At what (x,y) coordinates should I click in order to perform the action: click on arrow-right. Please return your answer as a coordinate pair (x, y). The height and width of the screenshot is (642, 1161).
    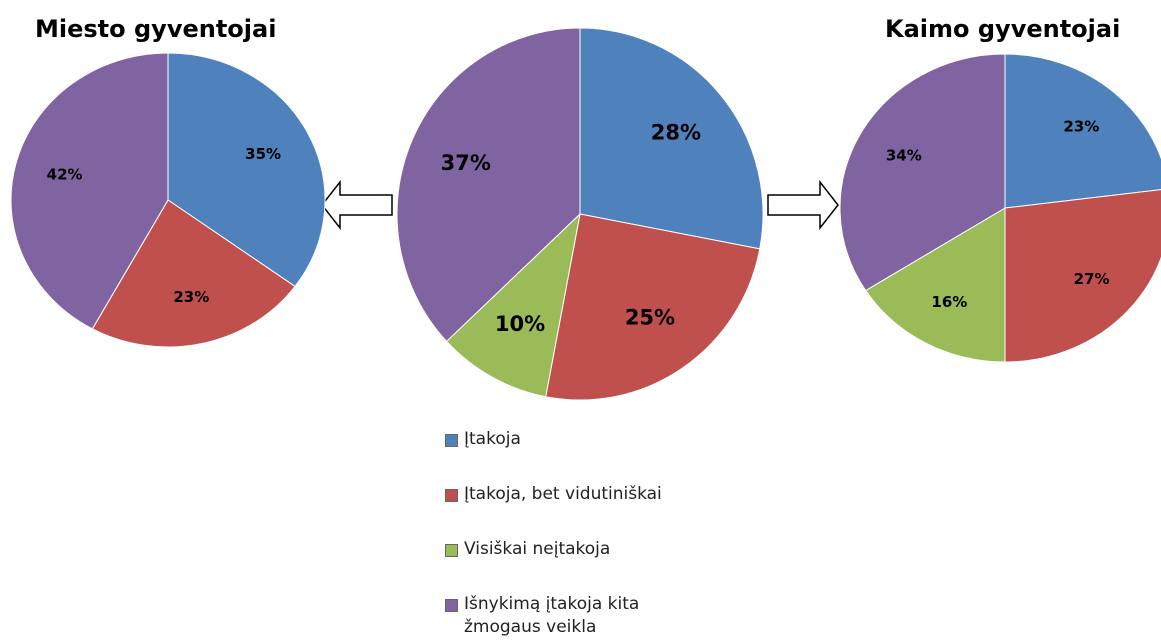
    Looking at the image, I should click on (803, 205).